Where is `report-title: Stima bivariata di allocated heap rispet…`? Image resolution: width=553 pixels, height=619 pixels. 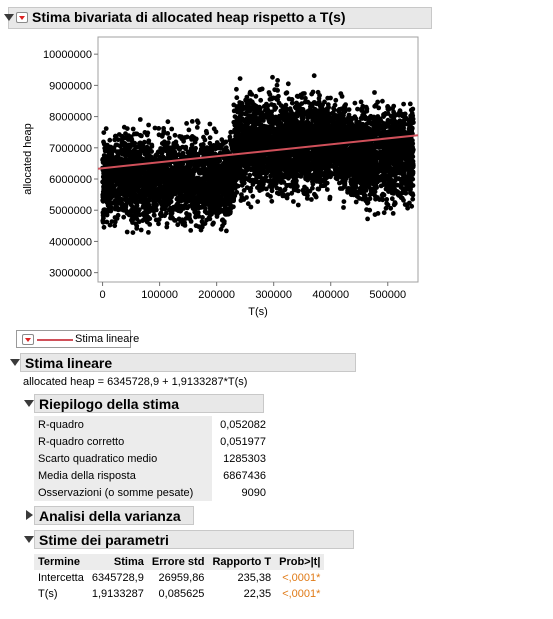 report-title: Stima bivariata di allocated heap rispet… is located at coordinates (189, 17).